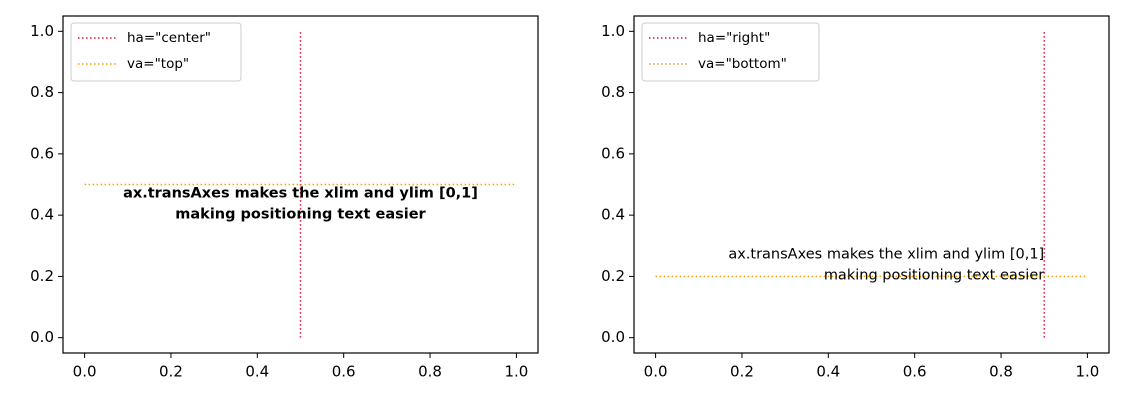  What do you see at coordinates (156, 52) in the screenshot?
I see `legend-box` at bounding box center [156, 52].